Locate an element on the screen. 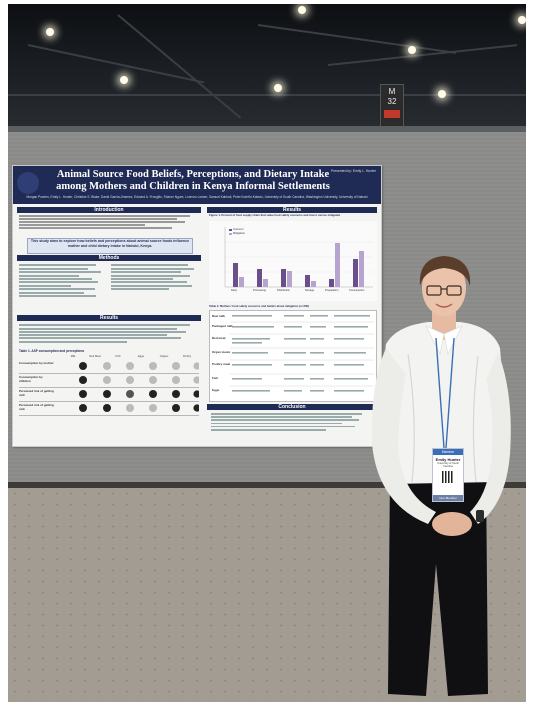  table2-row-label: Poultry meat is located at coordinates (221, 364).